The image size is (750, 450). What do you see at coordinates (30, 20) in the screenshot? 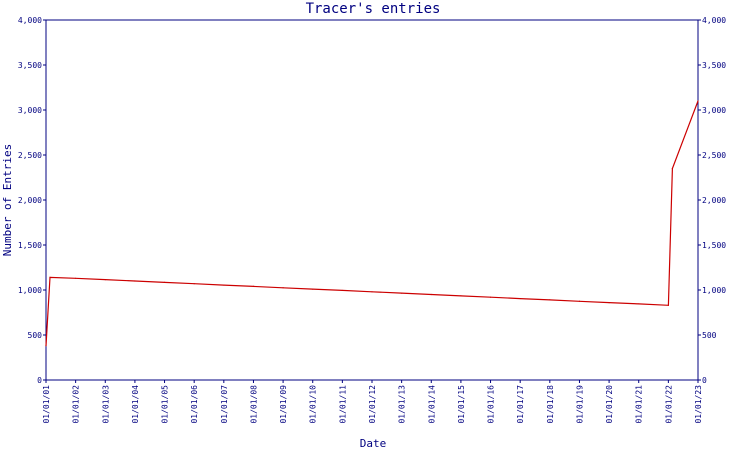
I see `y-tick-label-left: 4,000` at bounding box center [30, 20].